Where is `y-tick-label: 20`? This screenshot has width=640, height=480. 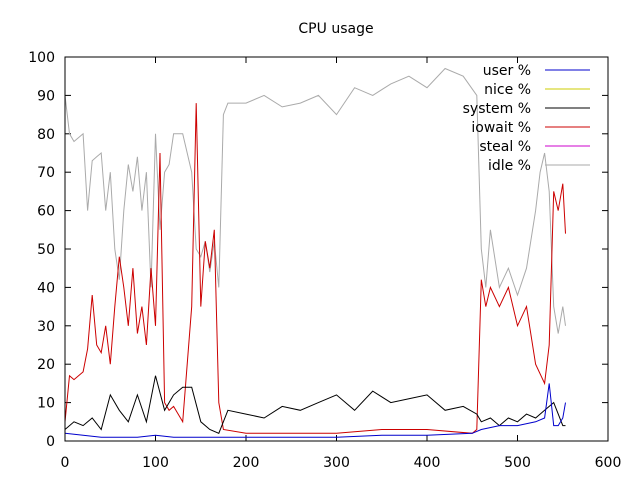
y-tick-label: 20 is located at coordinates (46, 365).